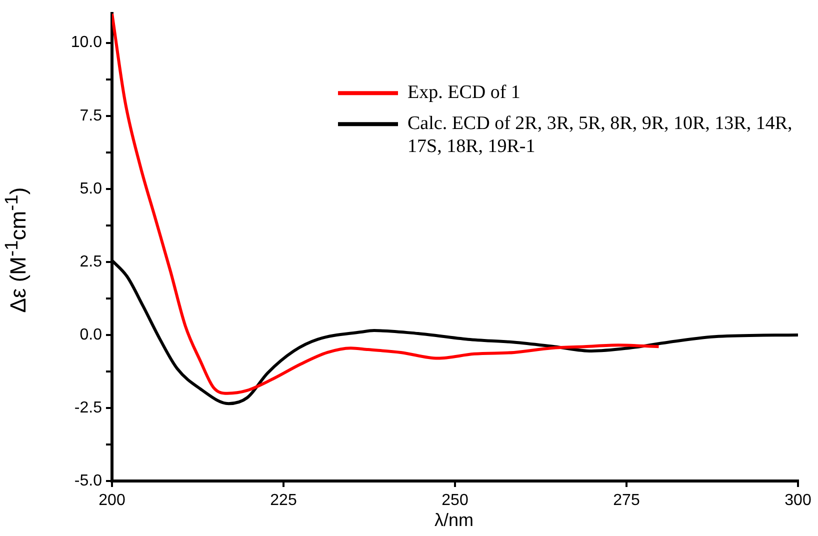 The image size is (818, 536). What do you see at coordinates (88, 407) in the screenshot?
I see `y-tick-label: -2.5` at bounding box center [88, 407].